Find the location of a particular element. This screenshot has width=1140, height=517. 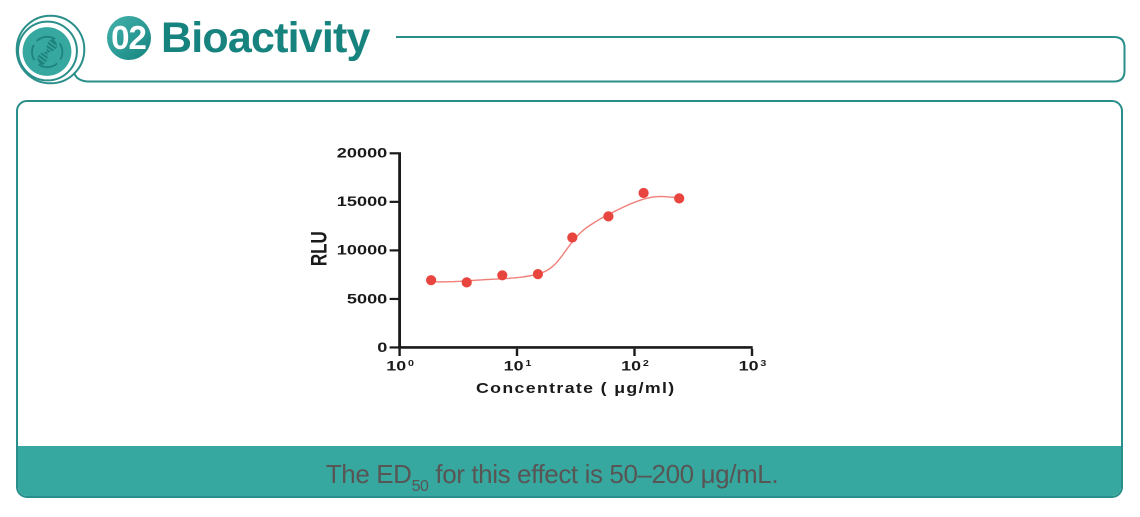

svg-text: 20000 is located at coordinates (362, 153).